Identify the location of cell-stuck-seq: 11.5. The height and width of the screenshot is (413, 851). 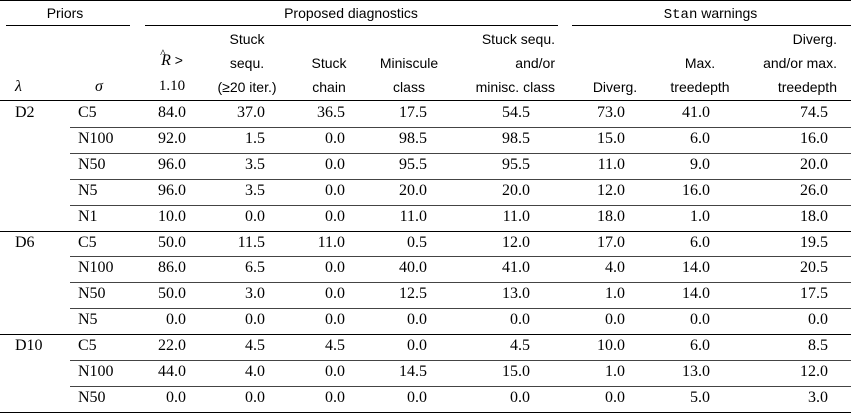
(251, 242).